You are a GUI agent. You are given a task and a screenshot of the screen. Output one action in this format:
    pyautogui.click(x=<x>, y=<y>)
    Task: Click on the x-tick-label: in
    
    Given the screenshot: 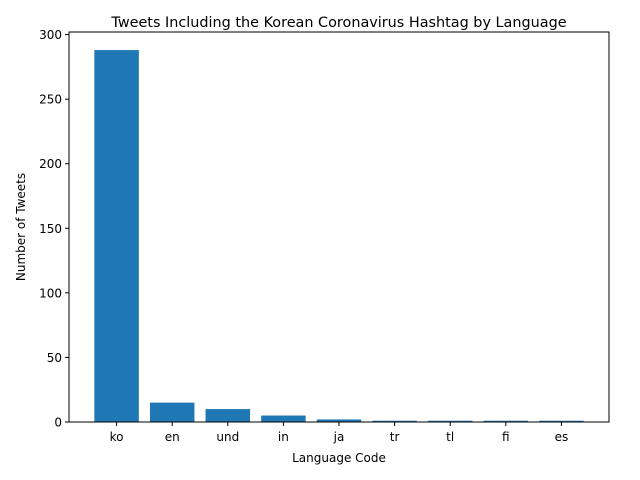 What is the action you would take?
    pyautogui.click(x=283, y=437)
    